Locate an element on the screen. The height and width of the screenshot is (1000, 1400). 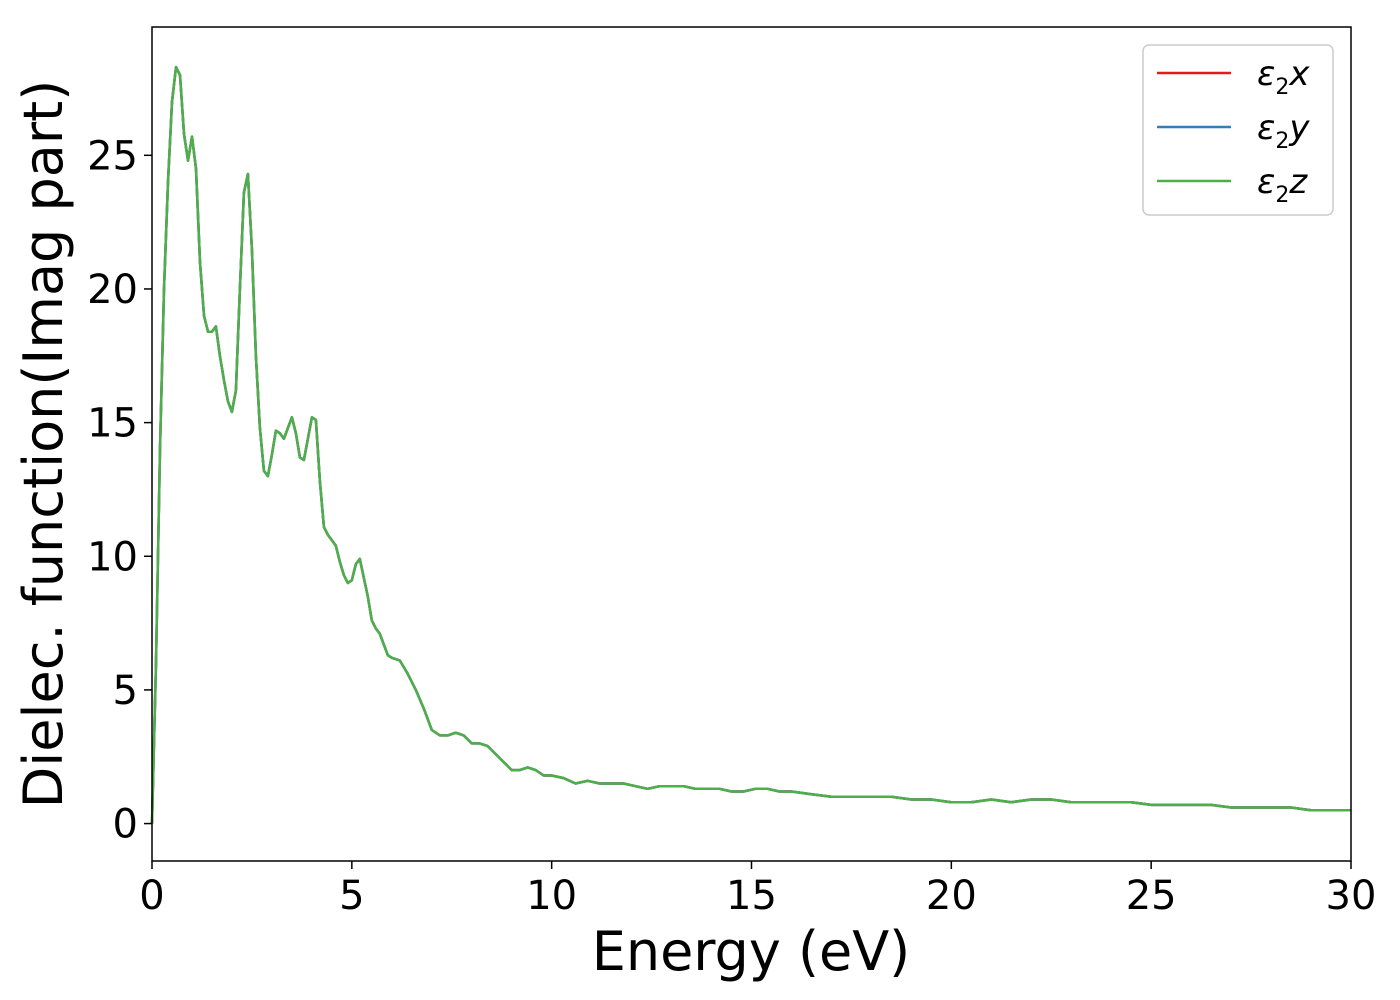
legend-entry-label: ε2x is located at coordinates (1283, 77).